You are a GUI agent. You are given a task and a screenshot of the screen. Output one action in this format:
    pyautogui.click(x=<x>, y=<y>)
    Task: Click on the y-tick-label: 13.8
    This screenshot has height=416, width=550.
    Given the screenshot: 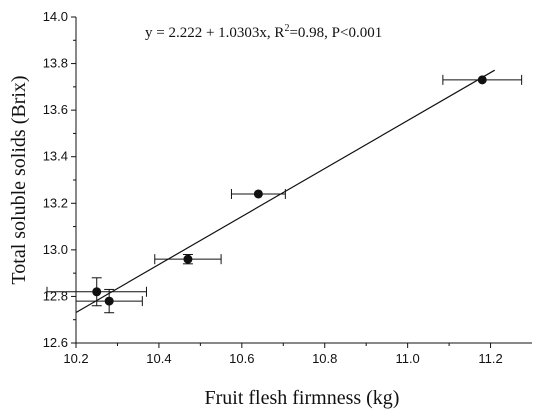 What is the action you would take?
    pyautogui.click(x=55, y=63)
    